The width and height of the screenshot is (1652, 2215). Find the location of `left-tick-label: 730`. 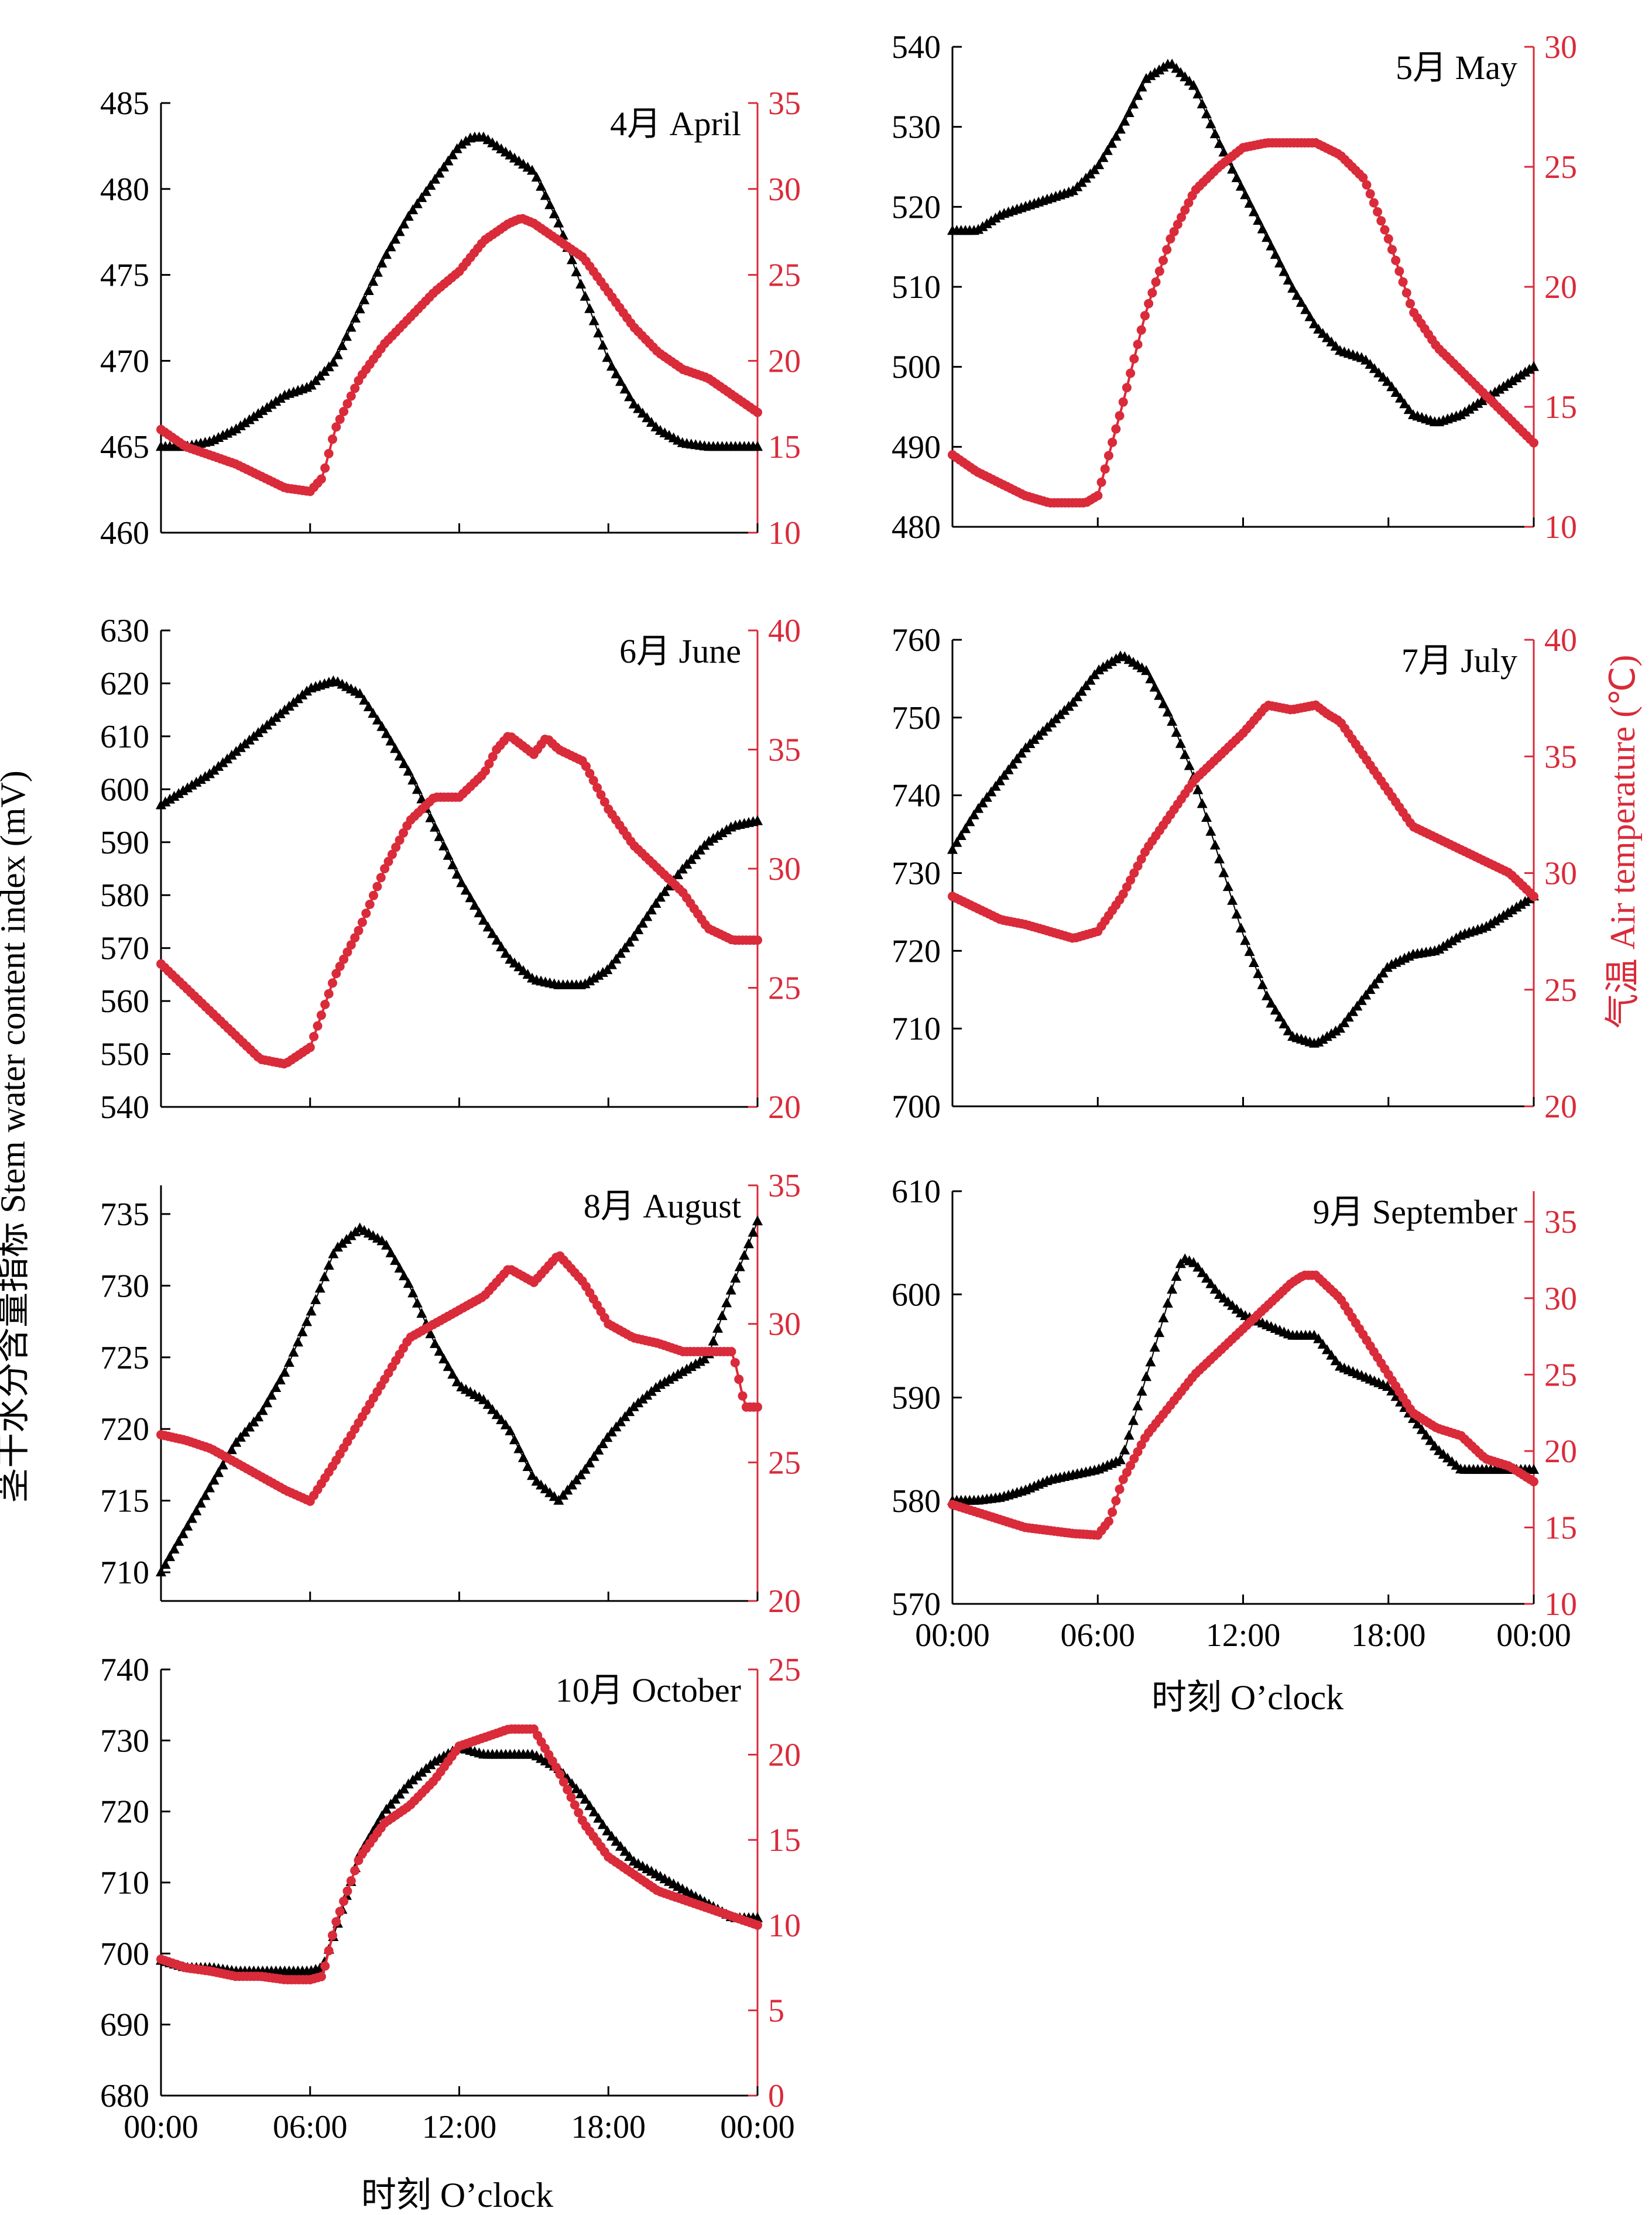

left-tick-label: 730 is located at coordinates (124, 1286).